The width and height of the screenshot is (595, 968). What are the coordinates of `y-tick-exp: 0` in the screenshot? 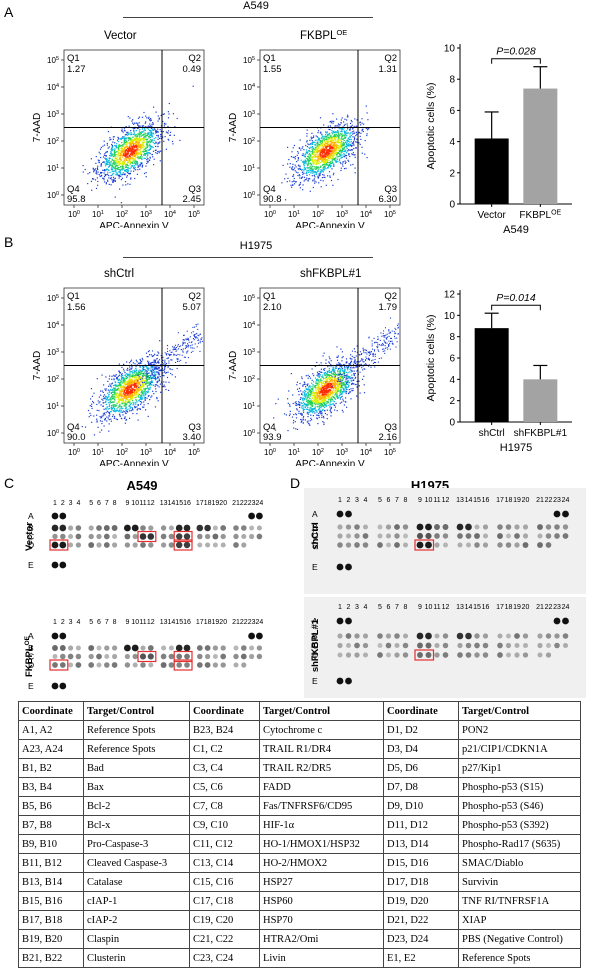 It's located at (57, 194).